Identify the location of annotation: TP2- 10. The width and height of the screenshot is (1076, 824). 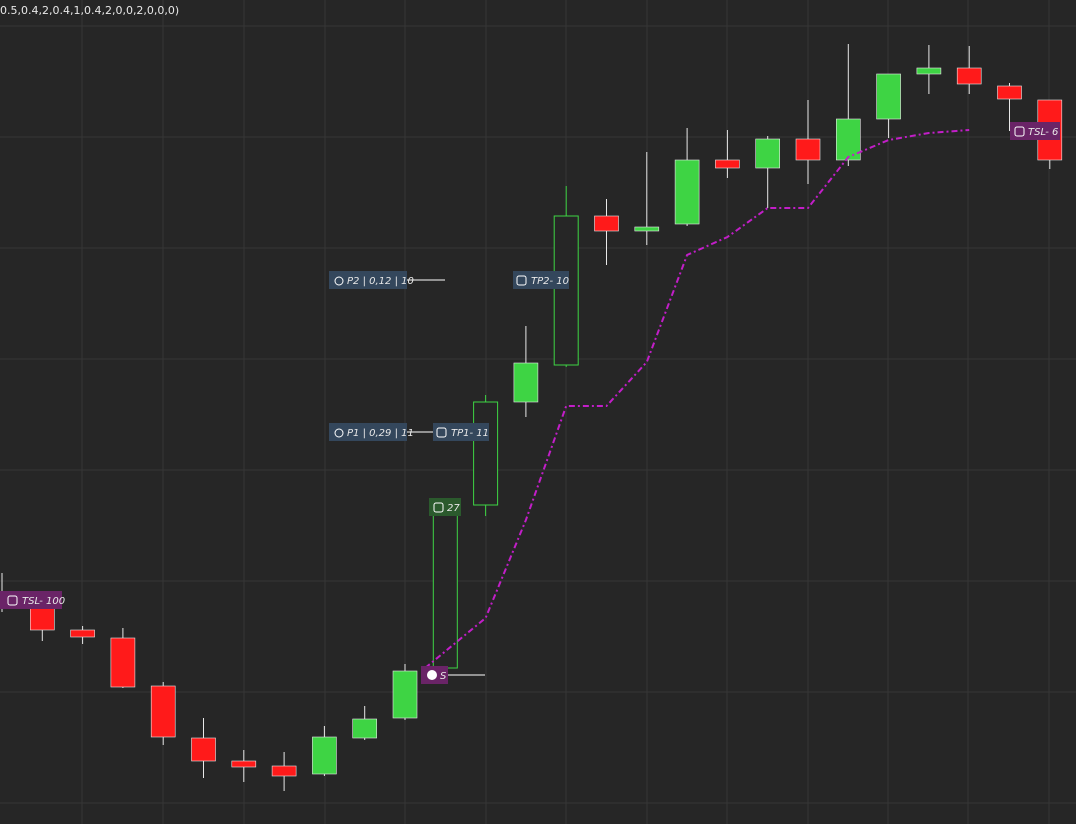
(550, 281).